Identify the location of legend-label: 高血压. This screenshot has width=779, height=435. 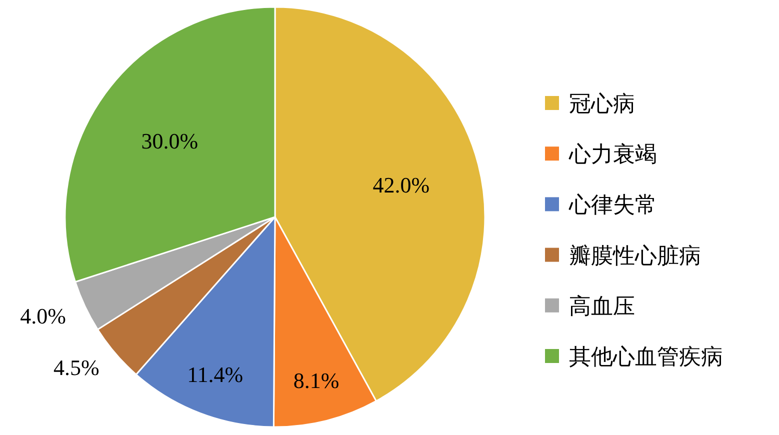
(602, 305).